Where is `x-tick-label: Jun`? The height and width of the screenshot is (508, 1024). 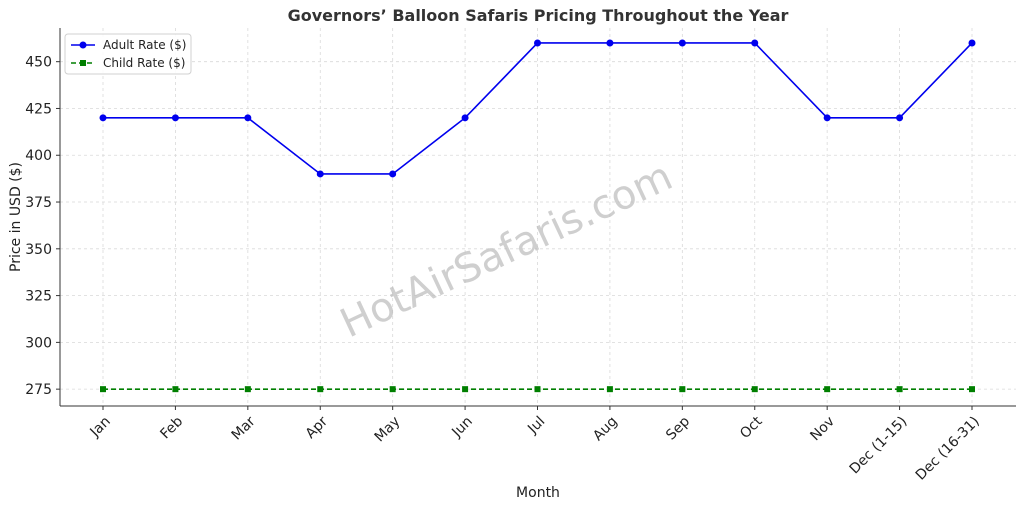
x-tick-label: Jun is located at coordinates (461, 427).